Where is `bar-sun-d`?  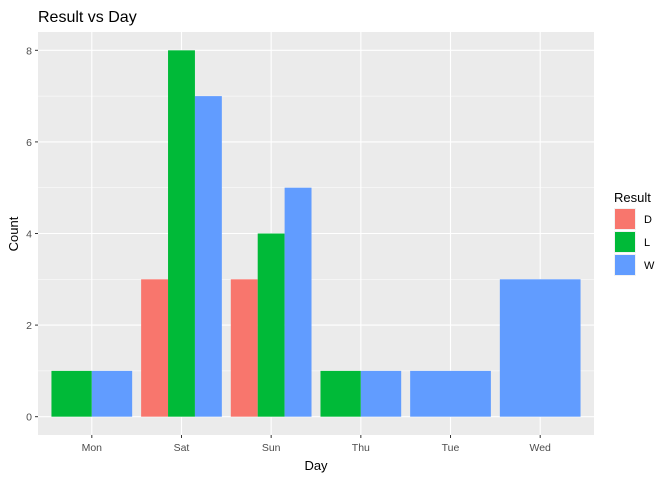 bar-sun-d is located at coordinates (244, 348).